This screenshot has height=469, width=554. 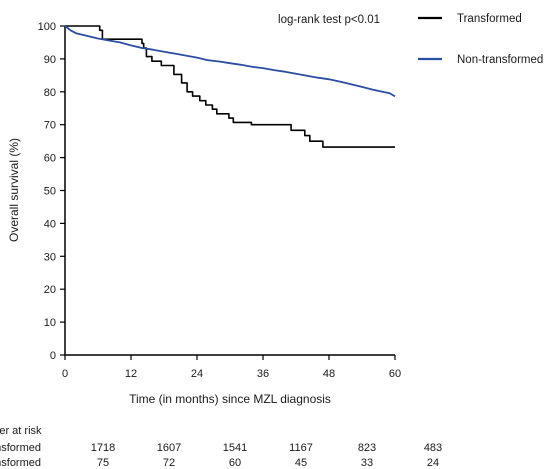 I want to click on y-tick-label: 10, so click(x=50, y=323).